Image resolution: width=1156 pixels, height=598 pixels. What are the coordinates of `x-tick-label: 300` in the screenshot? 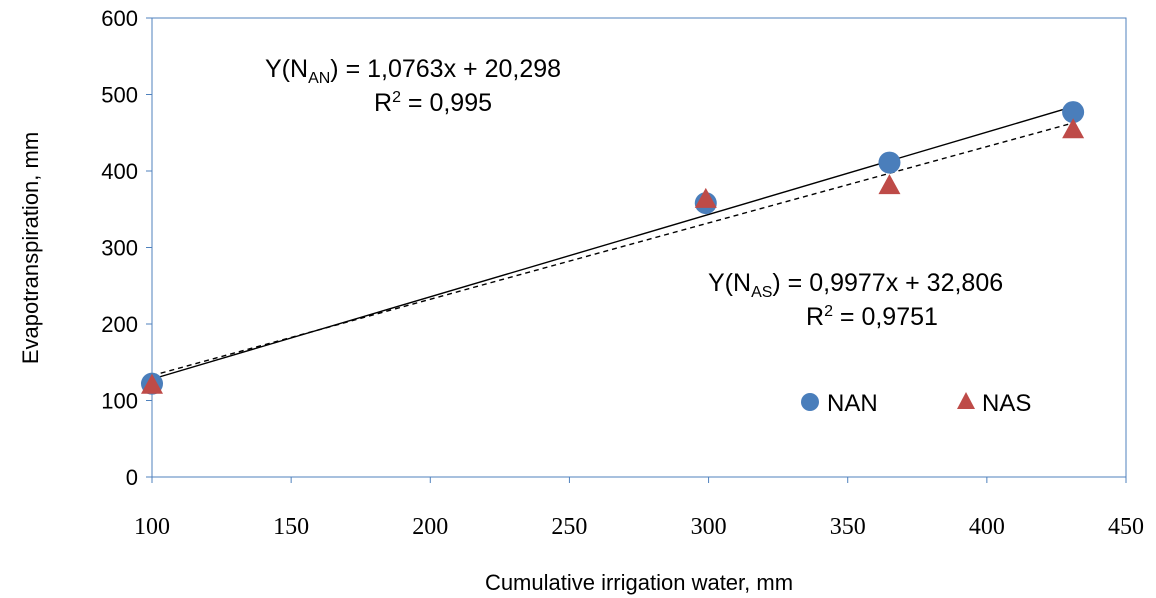 It's located at (709, 527).